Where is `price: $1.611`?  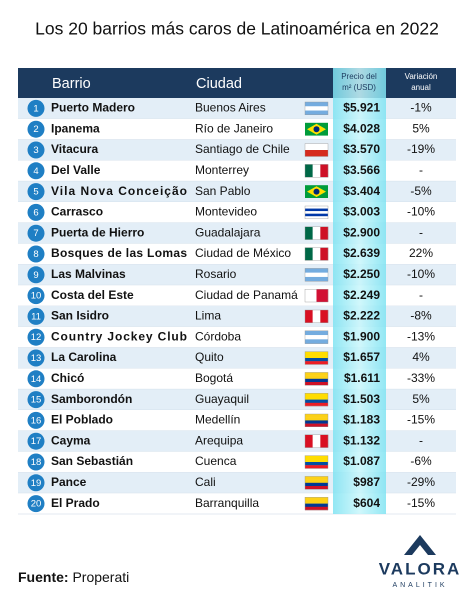
price: $1.611 is located at coordinates (362, 378).